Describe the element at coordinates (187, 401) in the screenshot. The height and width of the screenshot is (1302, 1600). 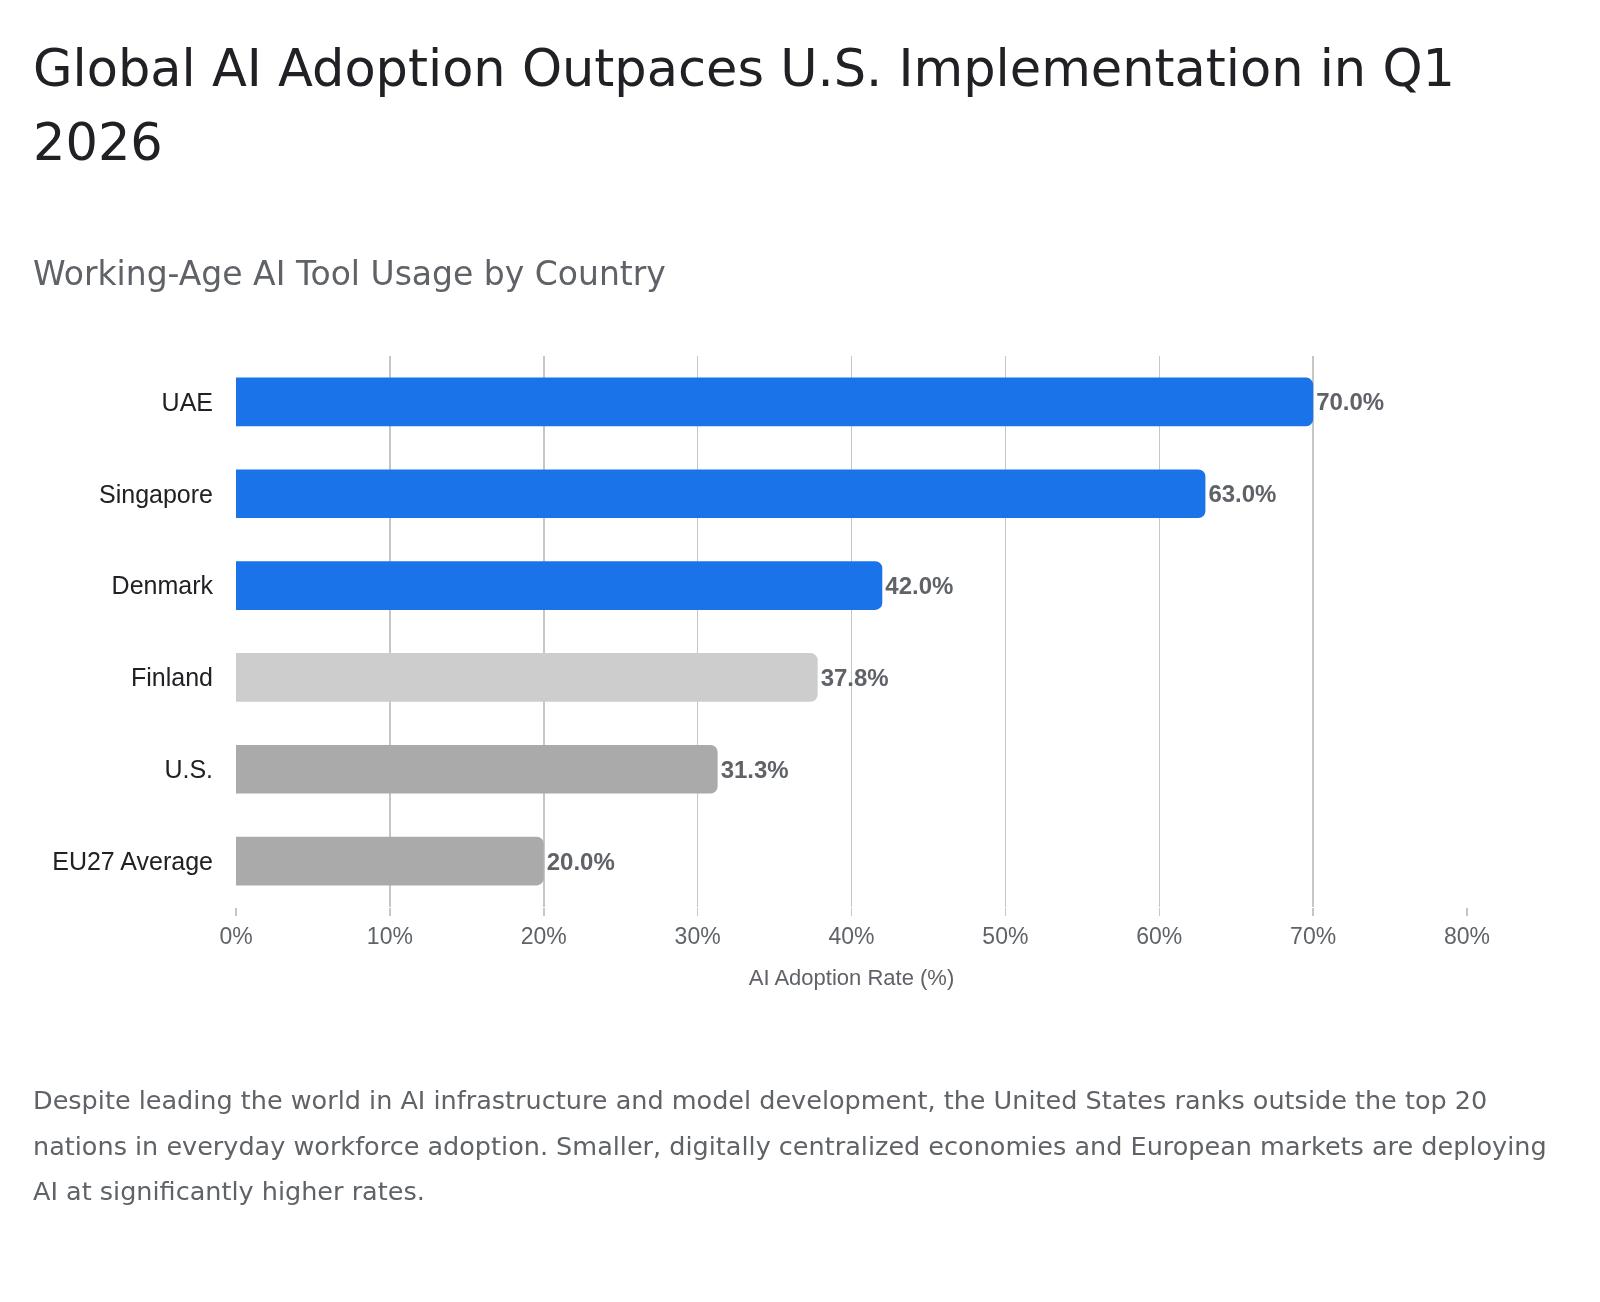
I see `y-tick-label: UAE` at that location.